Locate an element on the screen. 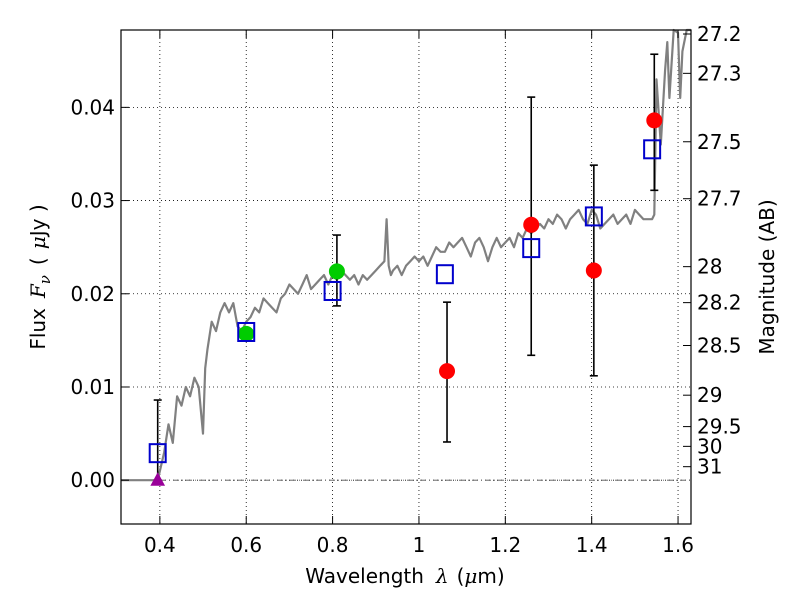 The width and height of the screenshot is (800, 600). upper-limit-point is located at coordinates (158, 479).